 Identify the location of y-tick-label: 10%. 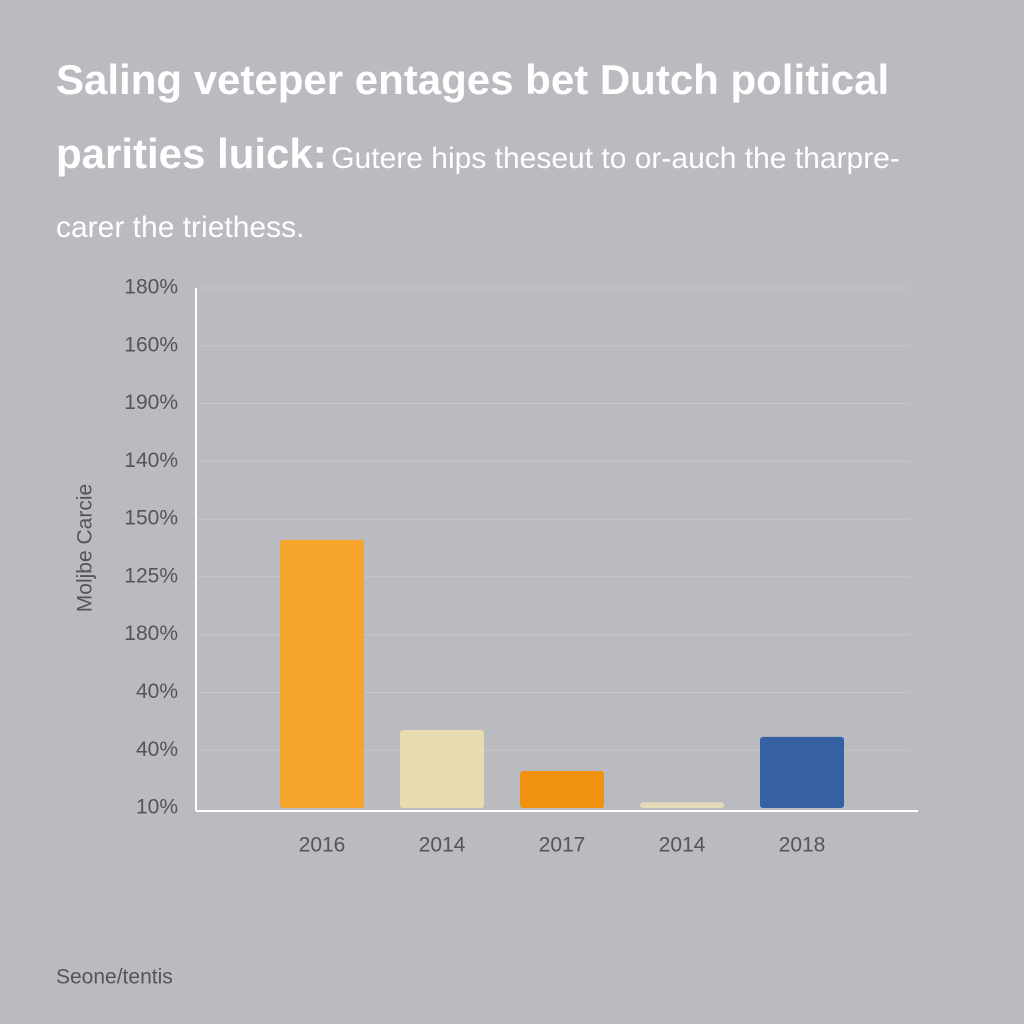
(157, 807).